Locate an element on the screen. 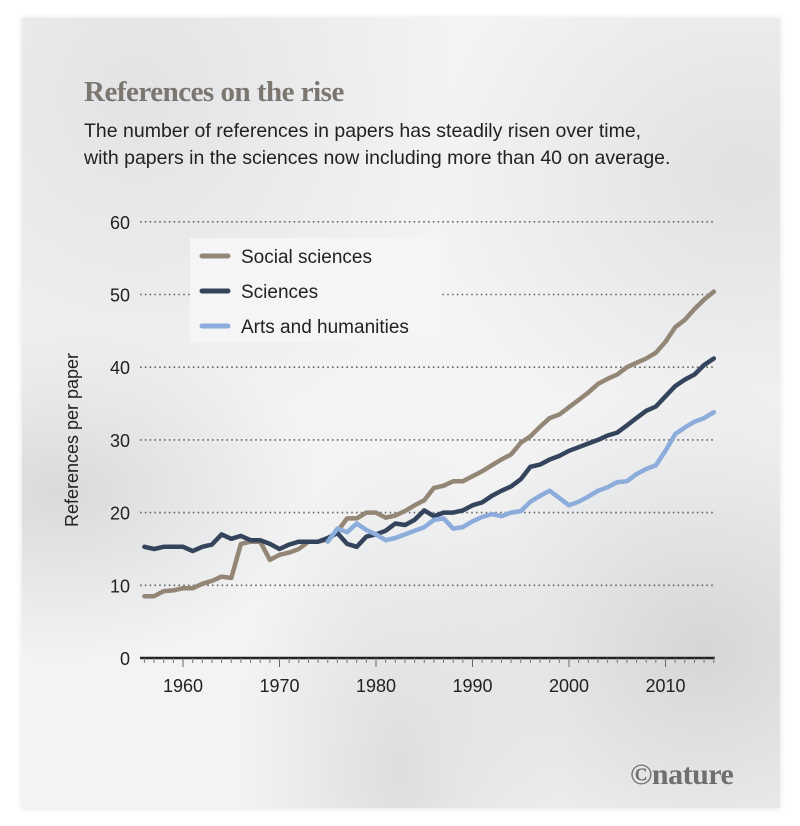 The height and width of the screenshot is (826, 800). y-tick-label: 30 is located at coordinates (120, 441).